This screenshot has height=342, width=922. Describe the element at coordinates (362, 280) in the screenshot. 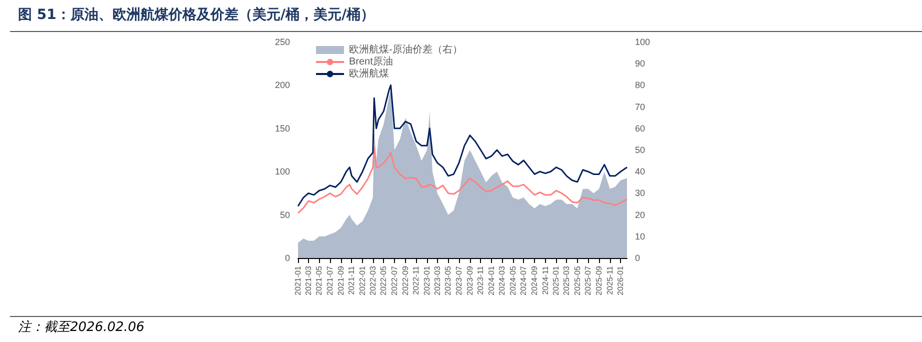

I see `x-tick-label: 2022-01` at that location.